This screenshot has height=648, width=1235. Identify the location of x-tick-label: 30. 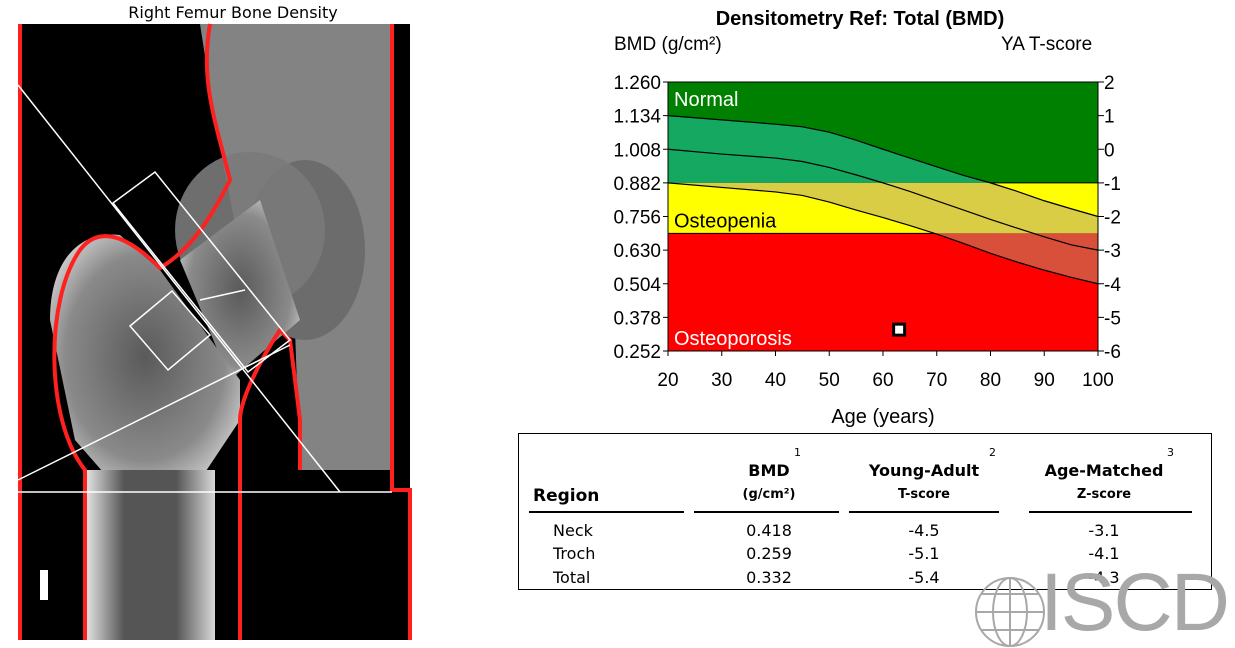
(721, 380).